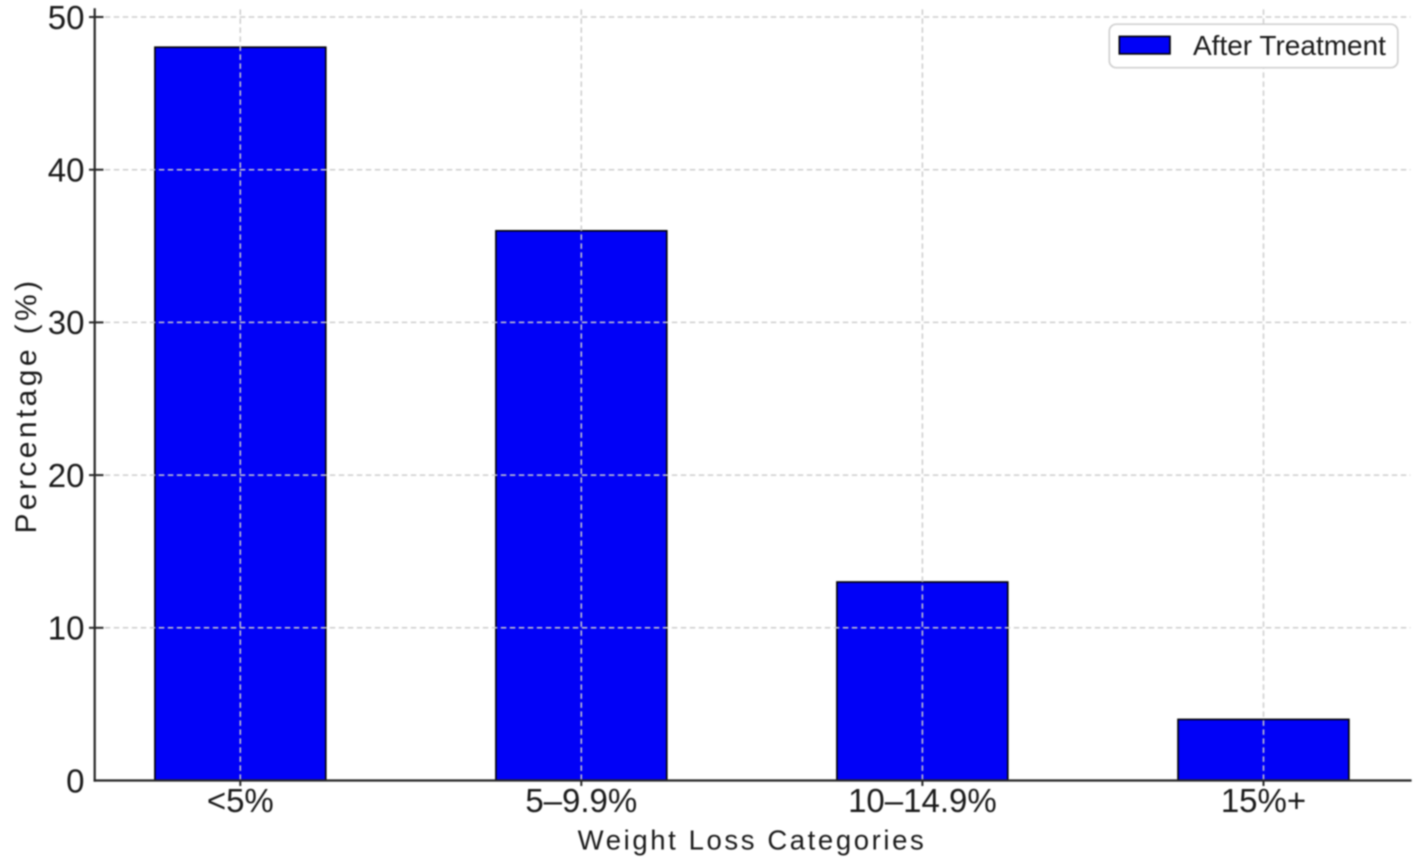 The image size is (1417, 866). Describe the element at coordinates (26, 405) in the screenshot. I see `svg-text: Percentage (%)` at that location.